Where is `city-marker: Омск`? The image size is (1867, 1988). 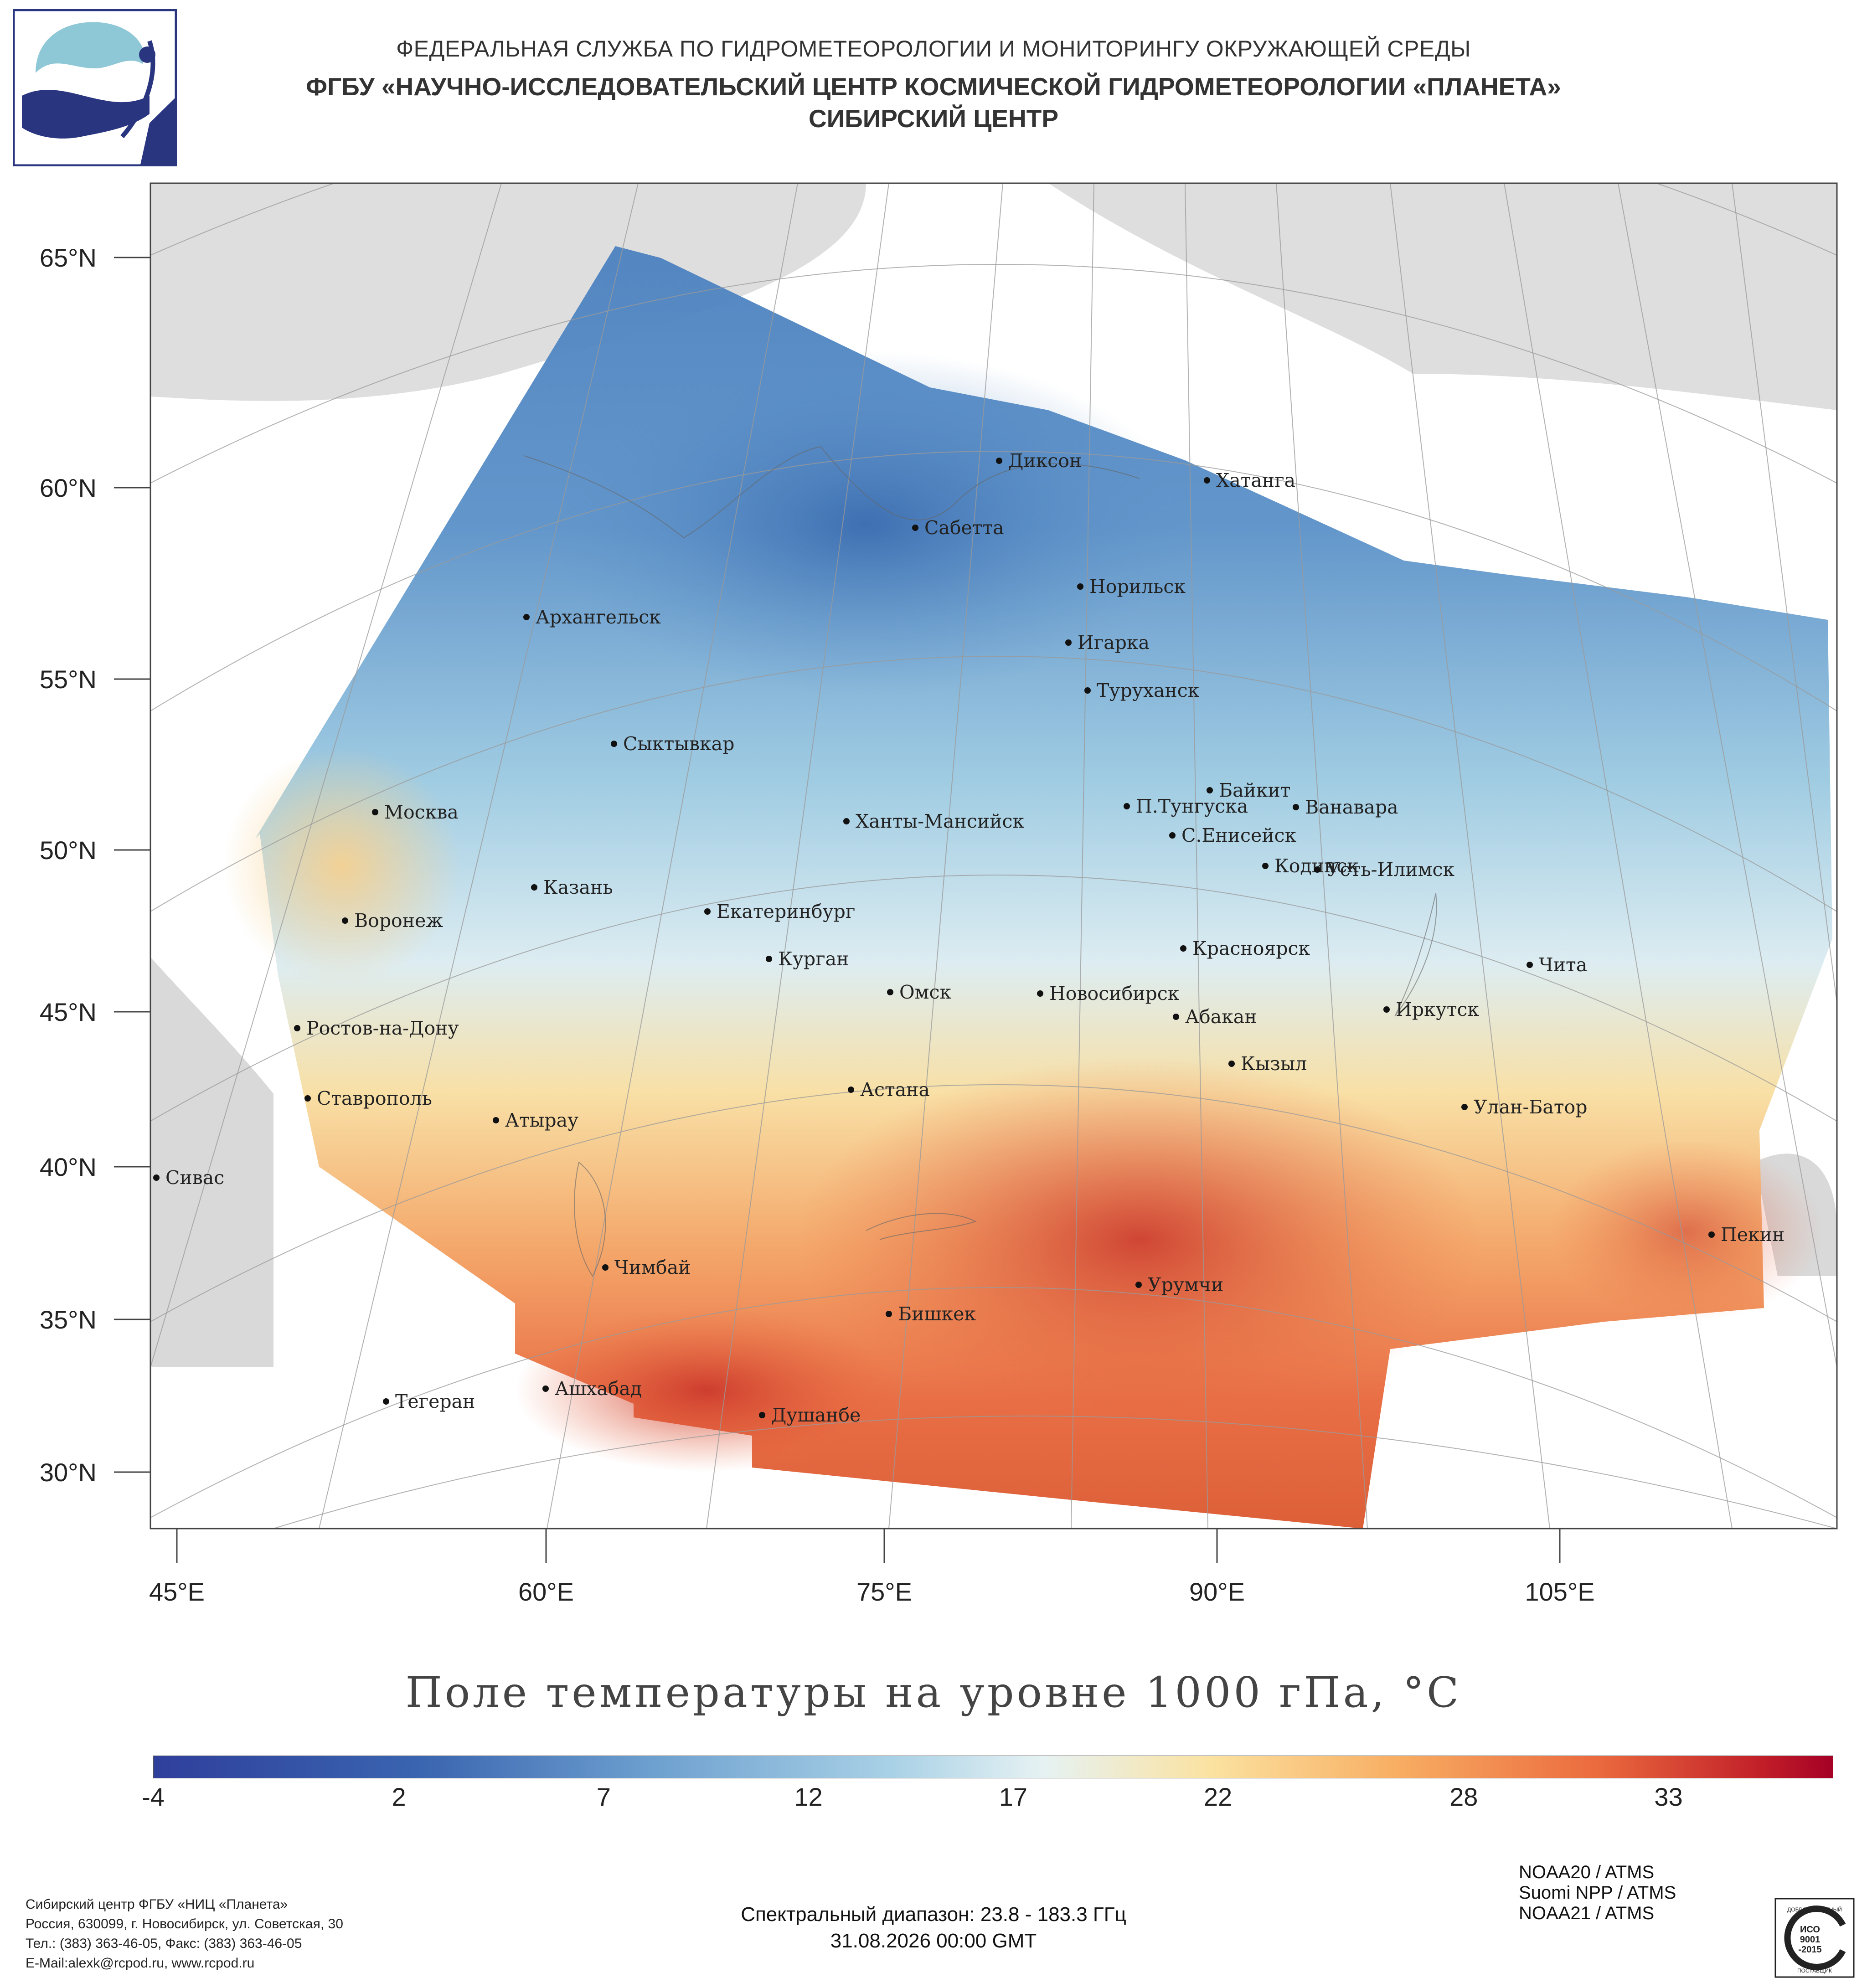
city-marker: Омск is located at coordinates (919, 992).